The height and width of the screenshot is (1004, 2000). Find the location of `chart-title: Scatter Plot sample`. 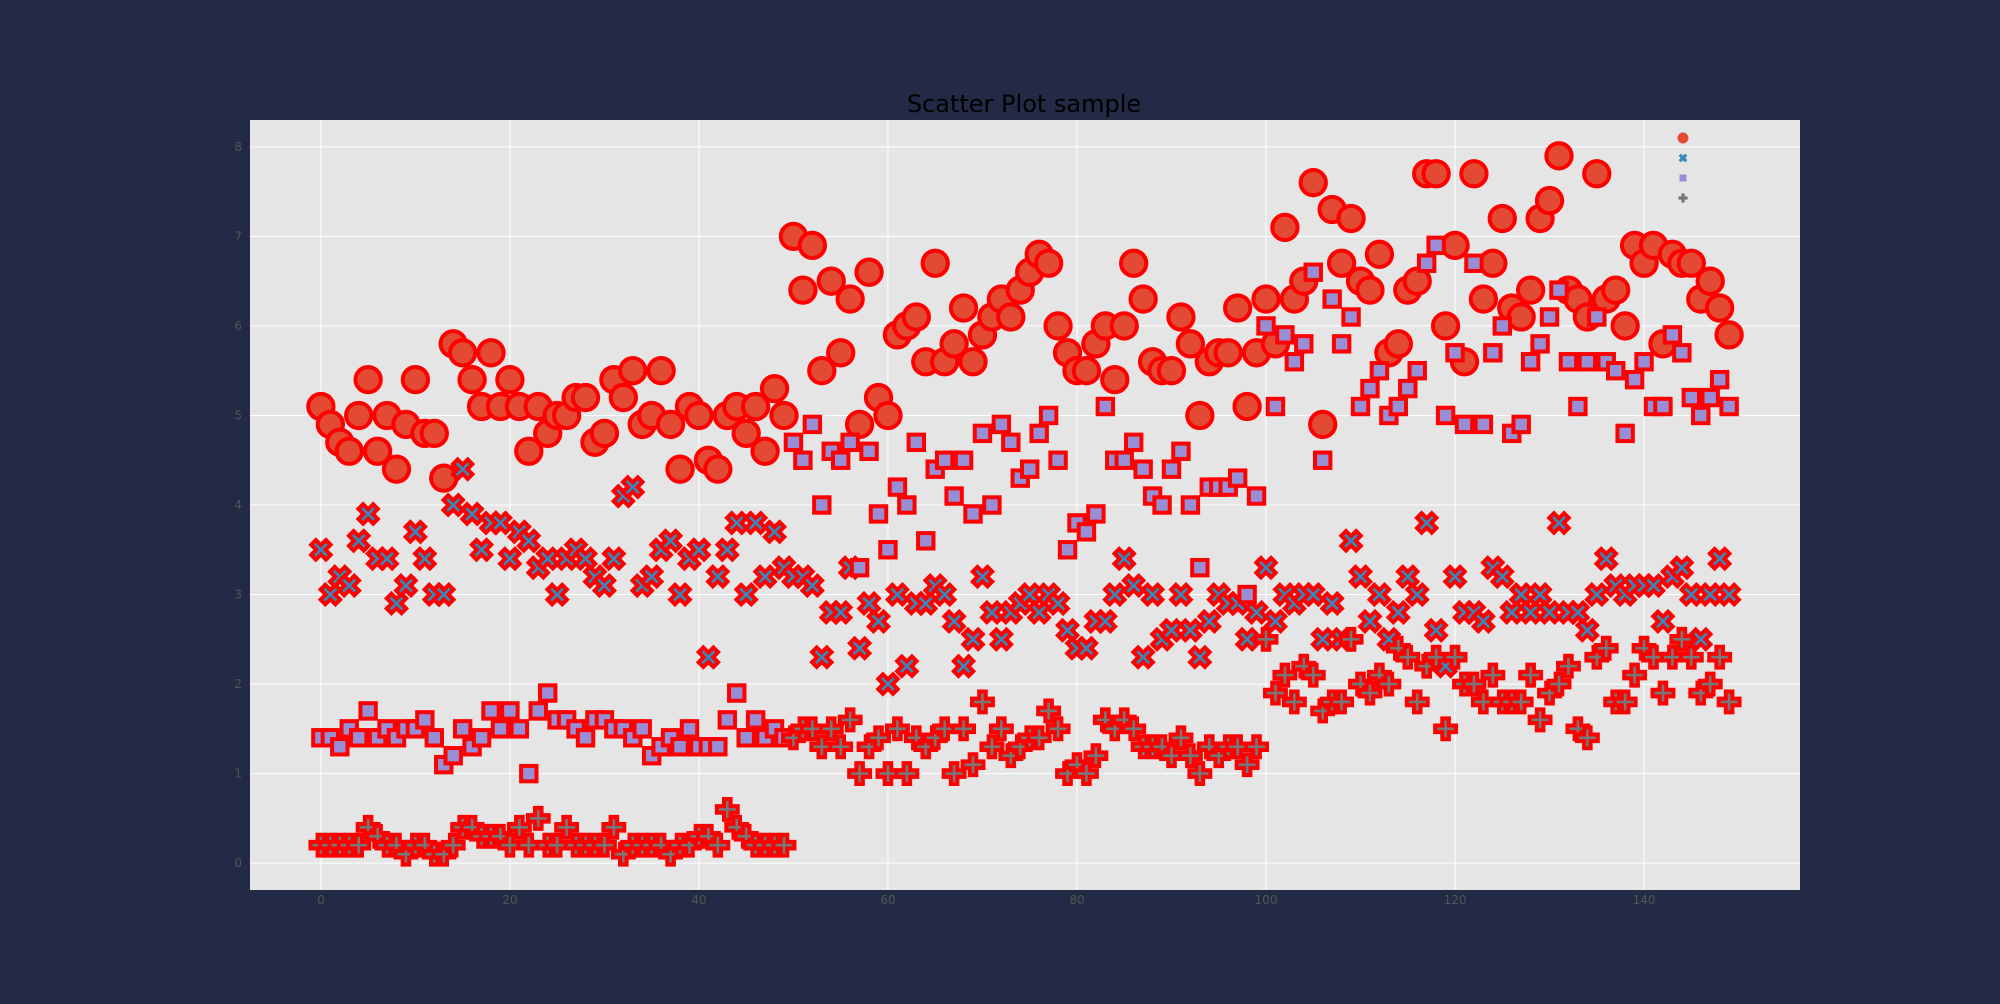

chart-title: Scatter Plot sample is located at coordinates (1024, 104).